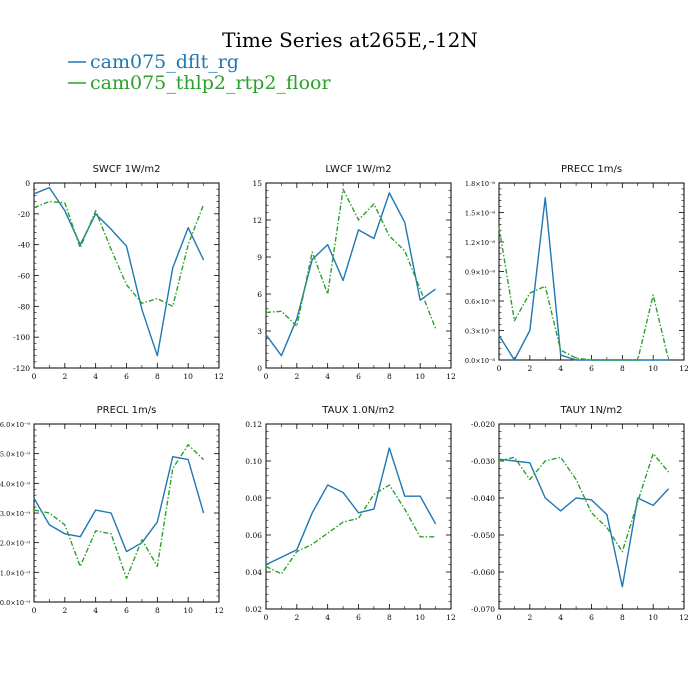 The width and height of the screenshot is (700, 700). I want to click on y-tick-label: 1.2×10⁻⁸, so click(480, 243).